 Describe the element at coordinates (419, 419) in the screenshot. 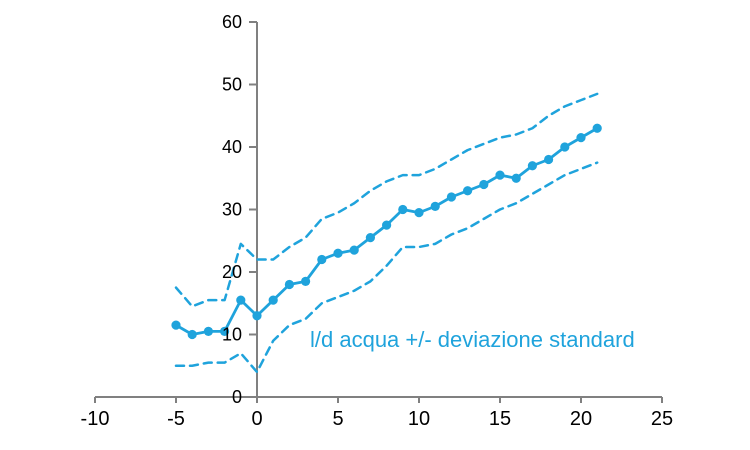

I see `x-tick-label: 10` at that location.